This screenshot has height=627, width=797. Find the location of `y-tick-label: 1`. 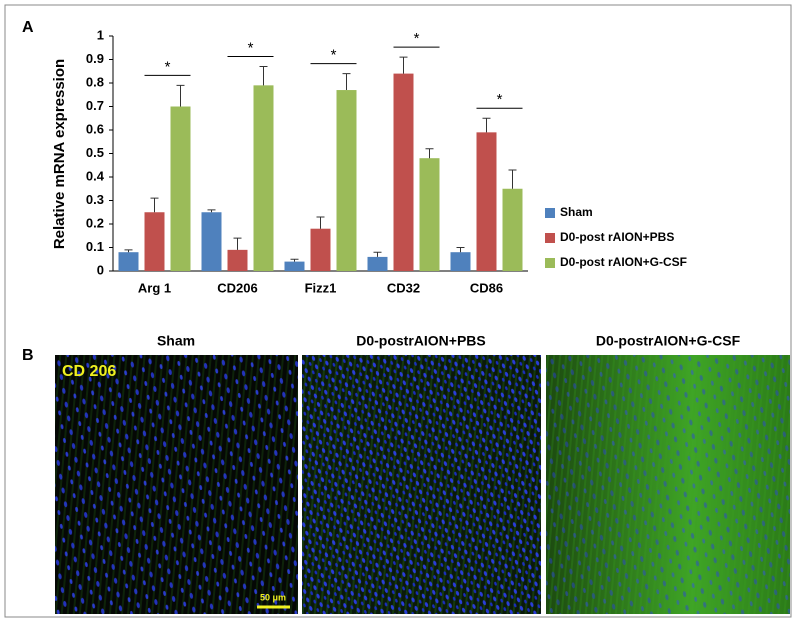

y-tick-label: 1 is located at coordinates (100, 34).